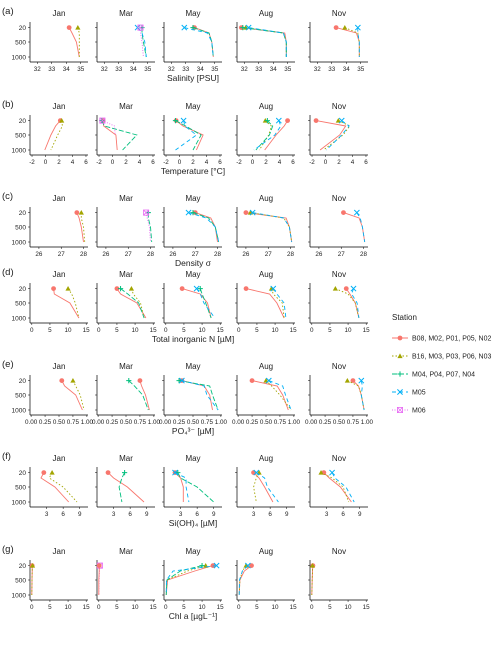 This screenshot has height=647, width=500. I want to click on facet-mar: Mar 0 5 10 15, so click(126, 302).